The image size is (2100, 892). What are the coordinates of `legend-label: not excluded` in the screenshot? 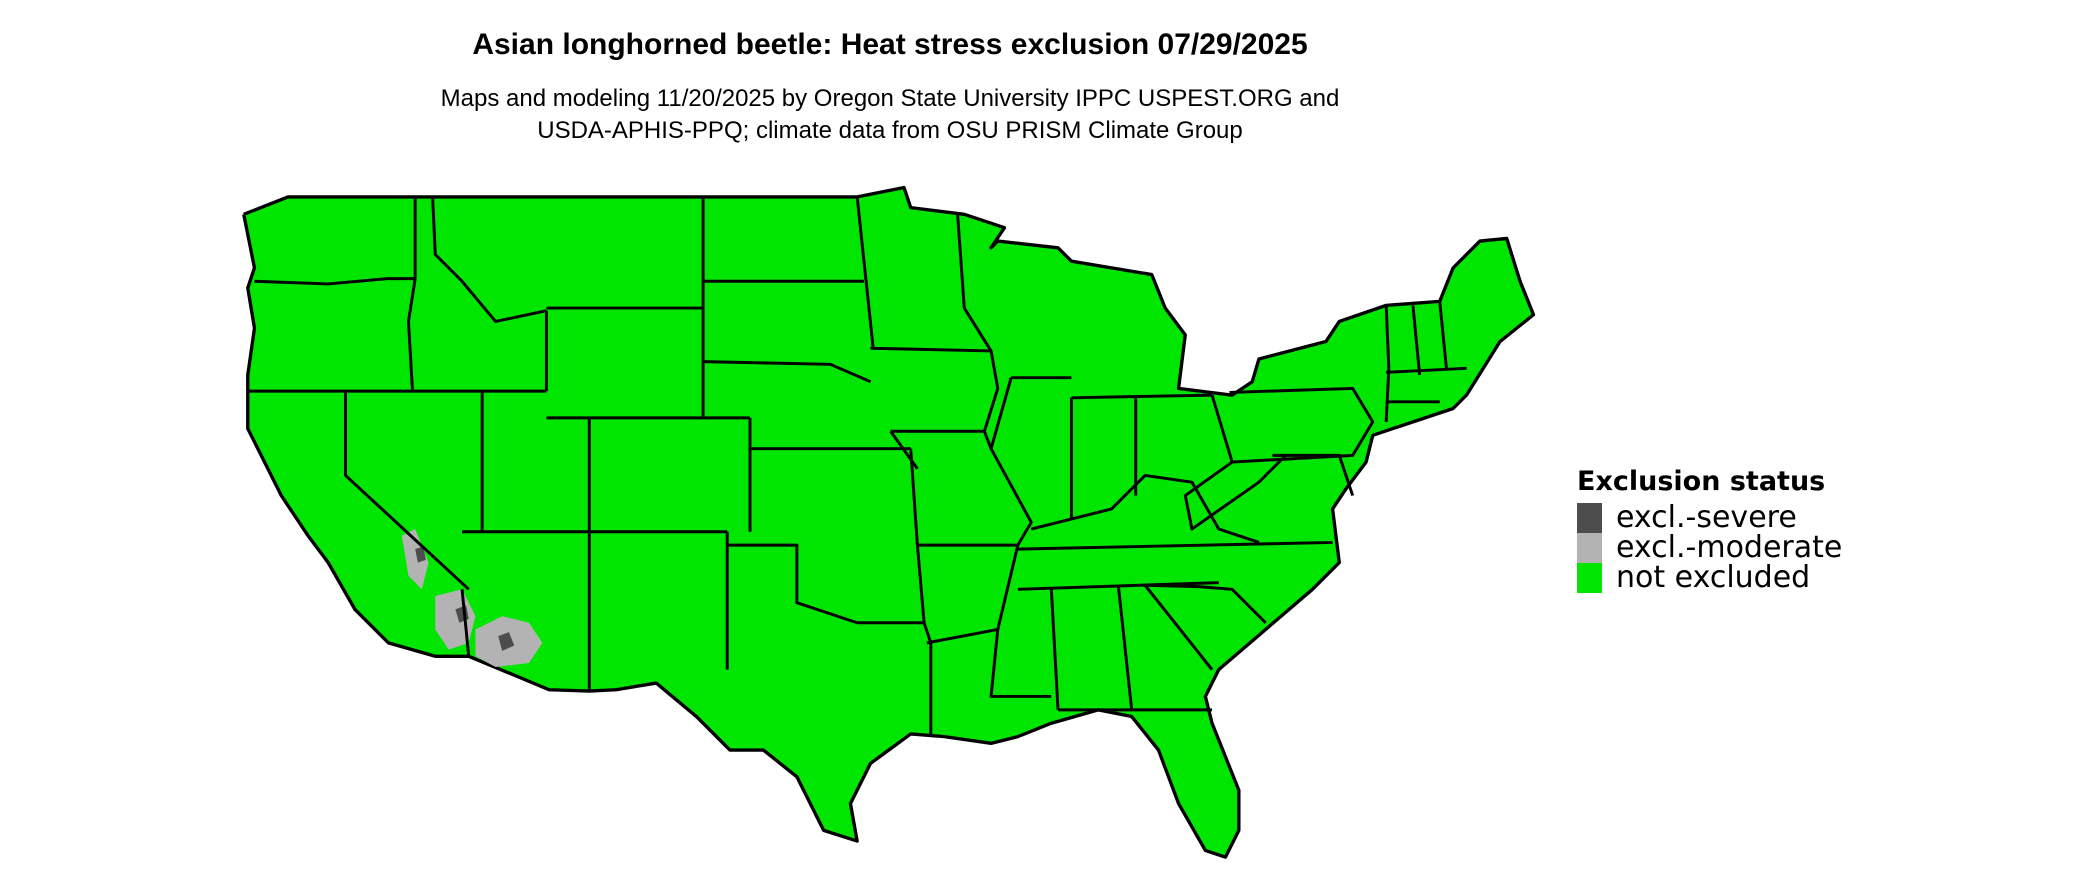 It's located at (1713, 577).